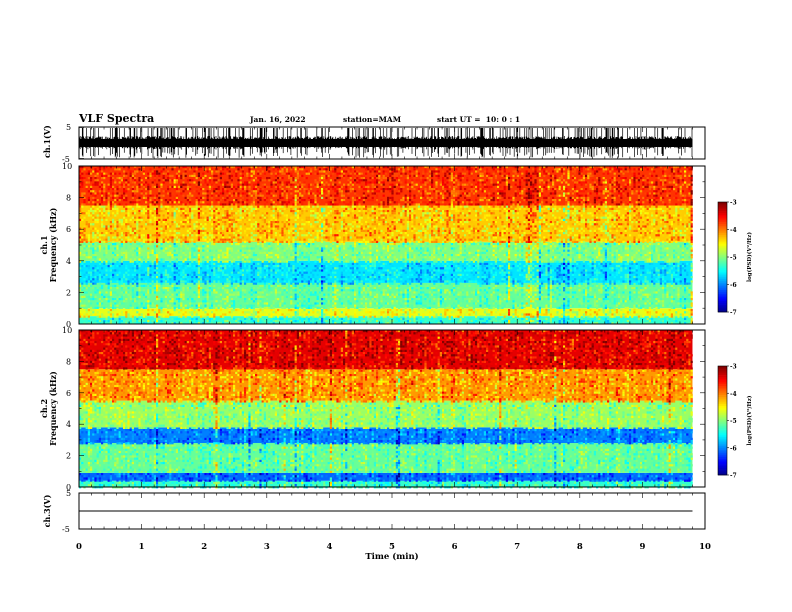 This screenshot has height=612, width=792. I want to click on ch1-waveform-trace, so click(386, 143).